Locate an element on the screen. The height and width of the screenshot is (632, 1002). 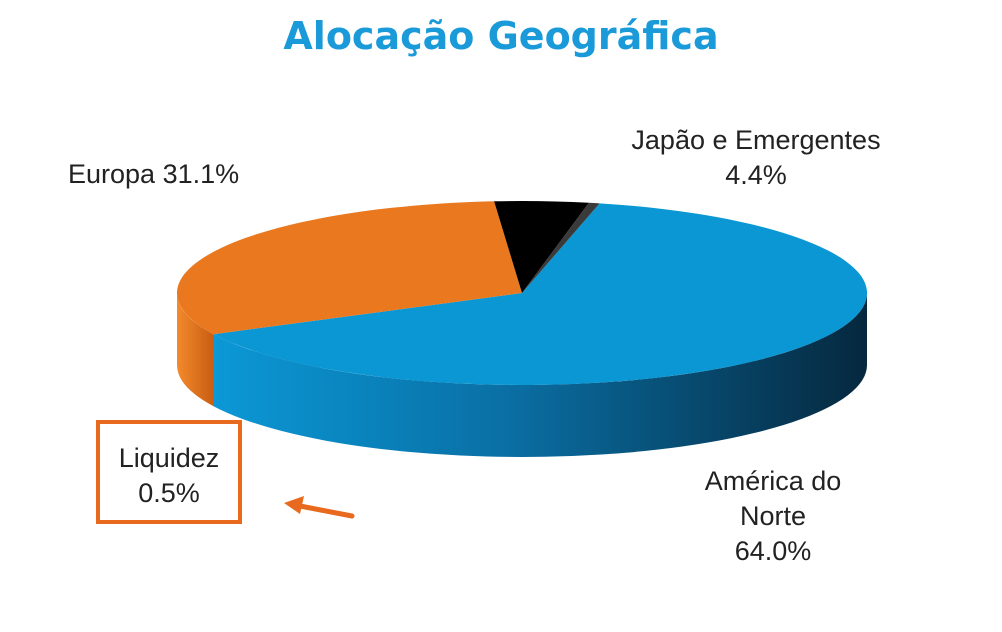
label-liquidez-box: Liquidez 0.5% is located at coordinates (169, 472).